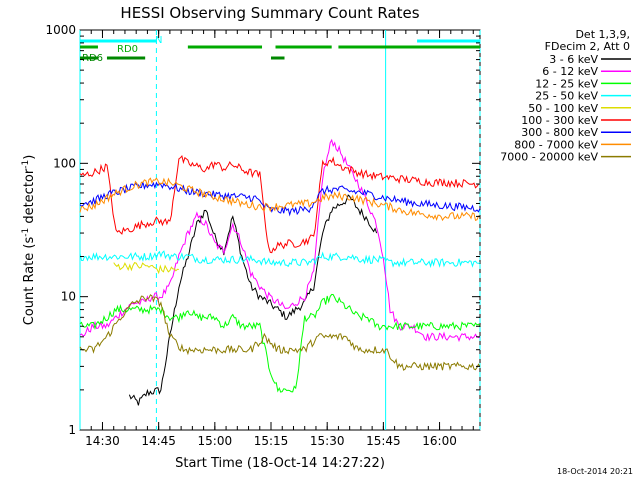  What do you see at coordinates (72, 430) in the screenshot?
I see `y-tick-label-0: 1` at bounding box center [72, 430].